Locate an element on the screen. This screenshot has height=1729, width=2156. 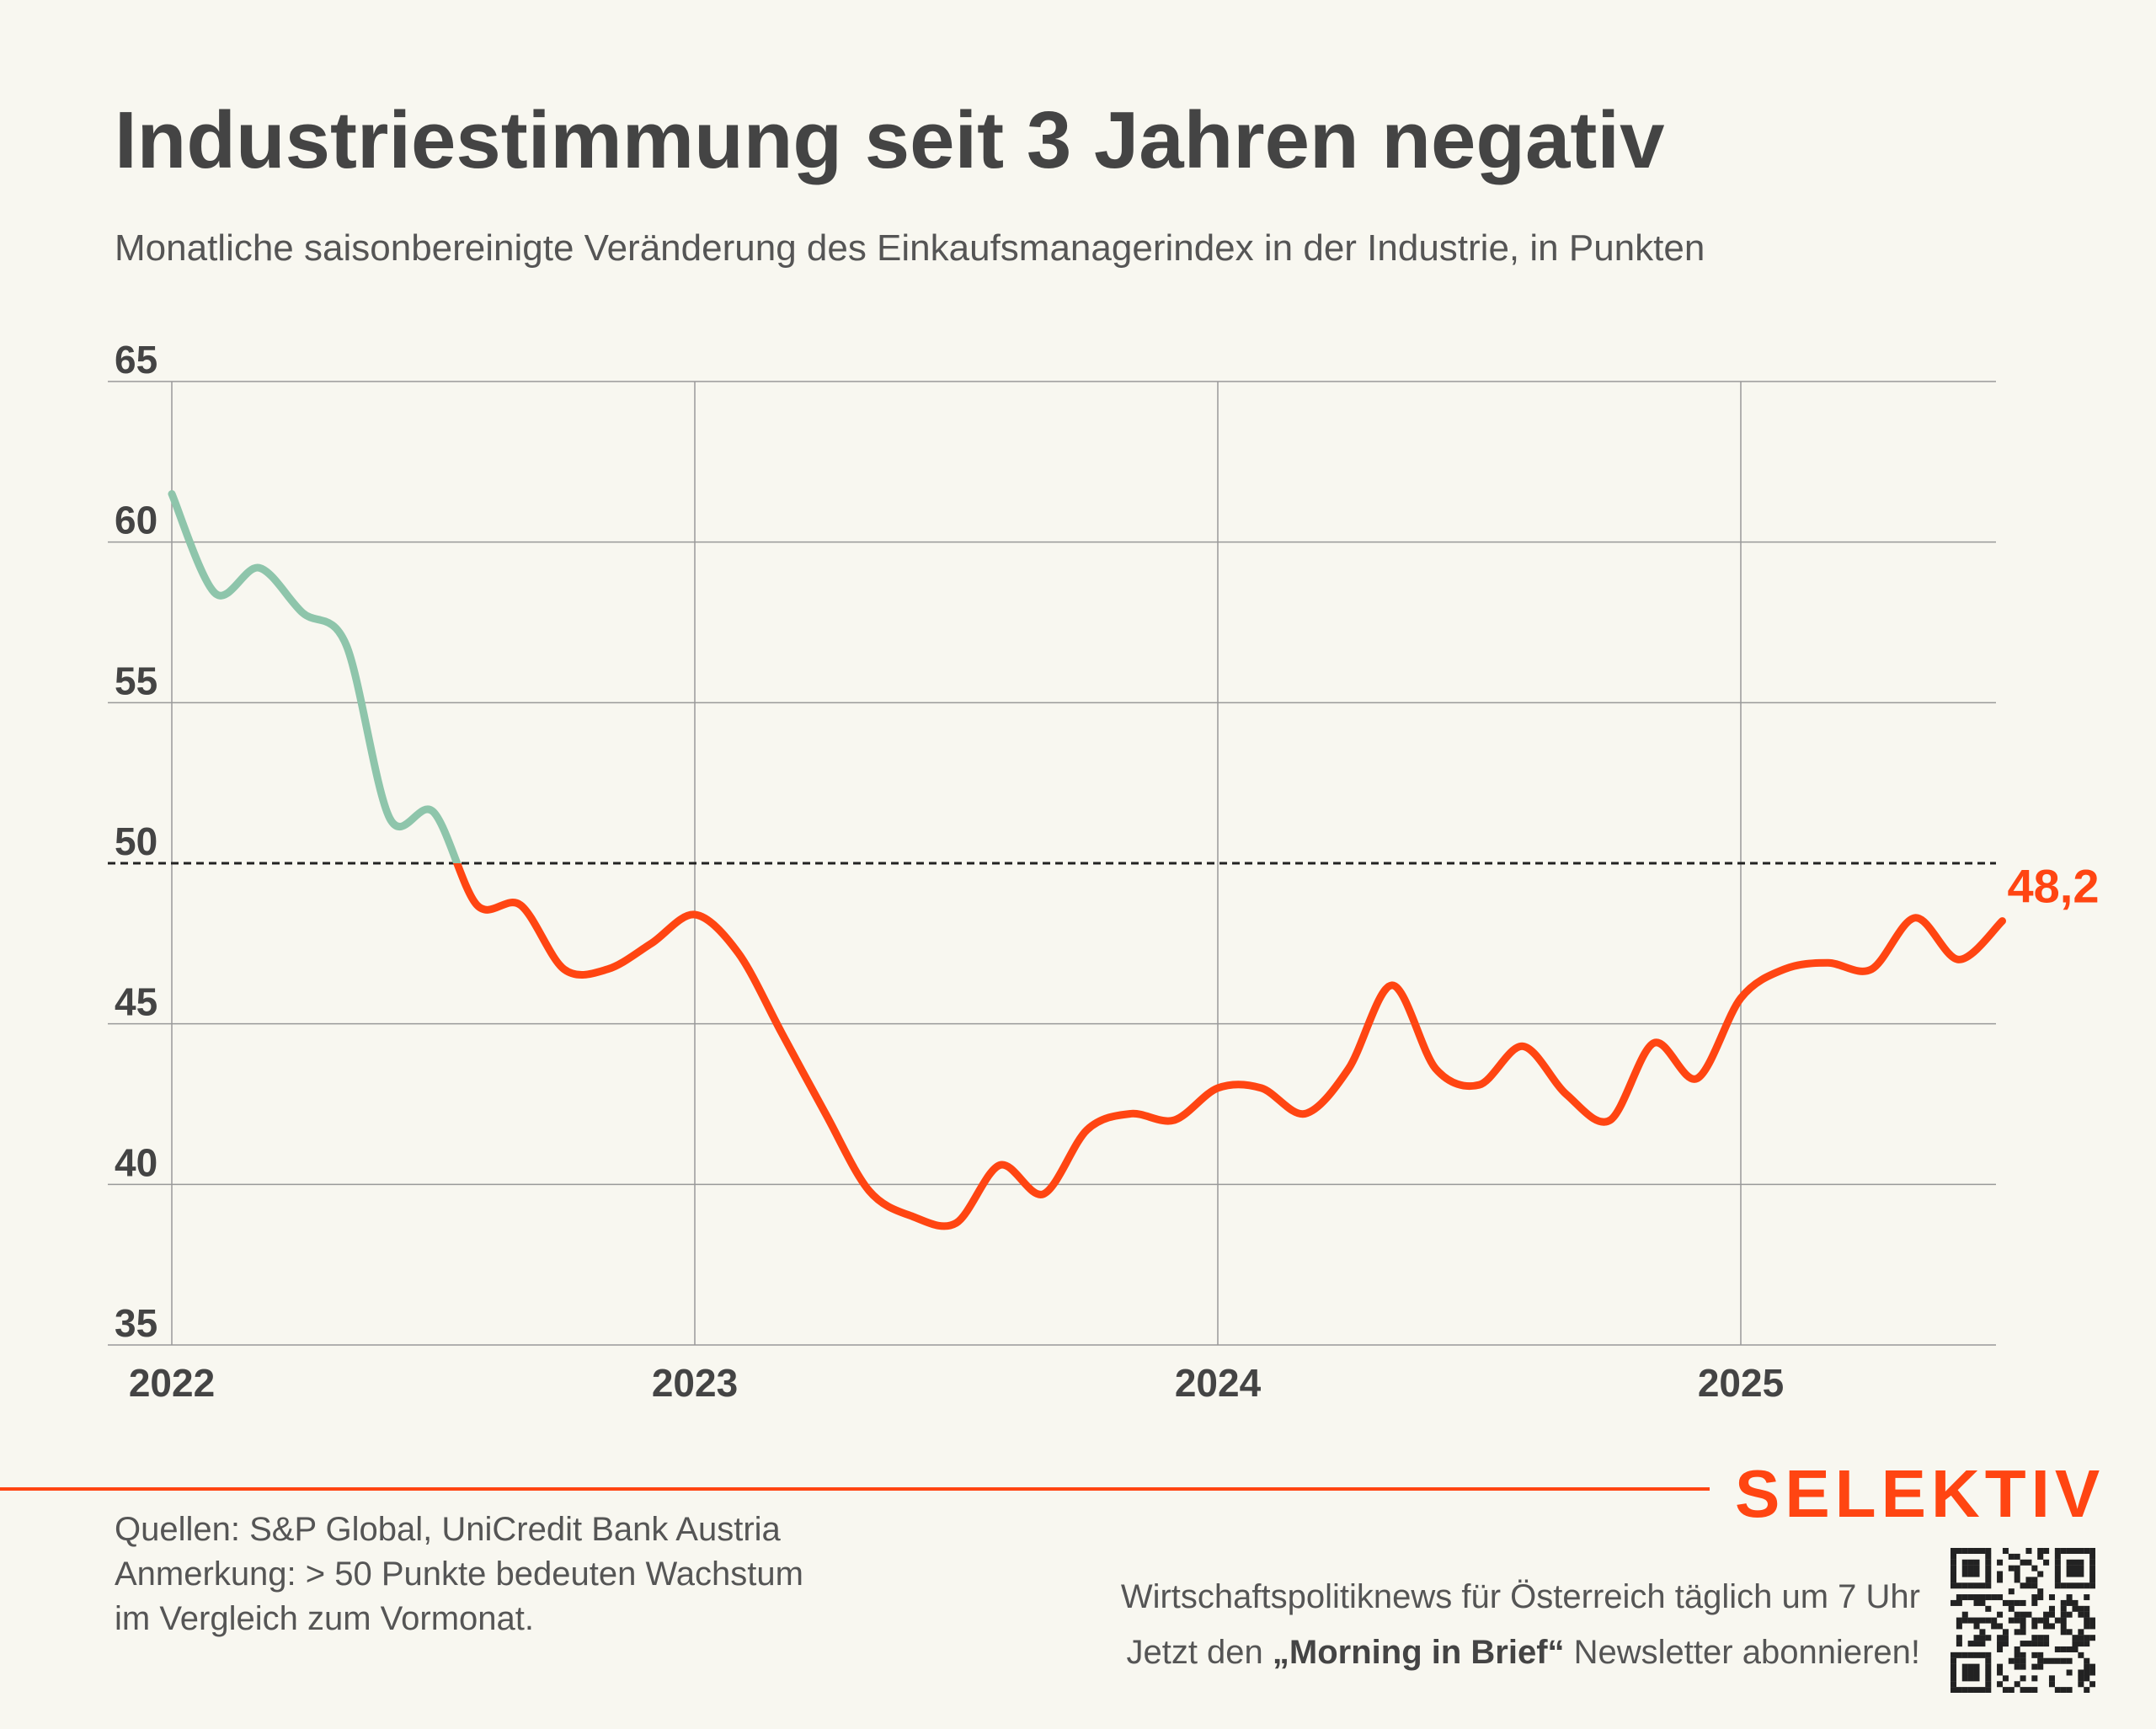
end-value-label: 48,2 is located at coordinates (2054, 886).